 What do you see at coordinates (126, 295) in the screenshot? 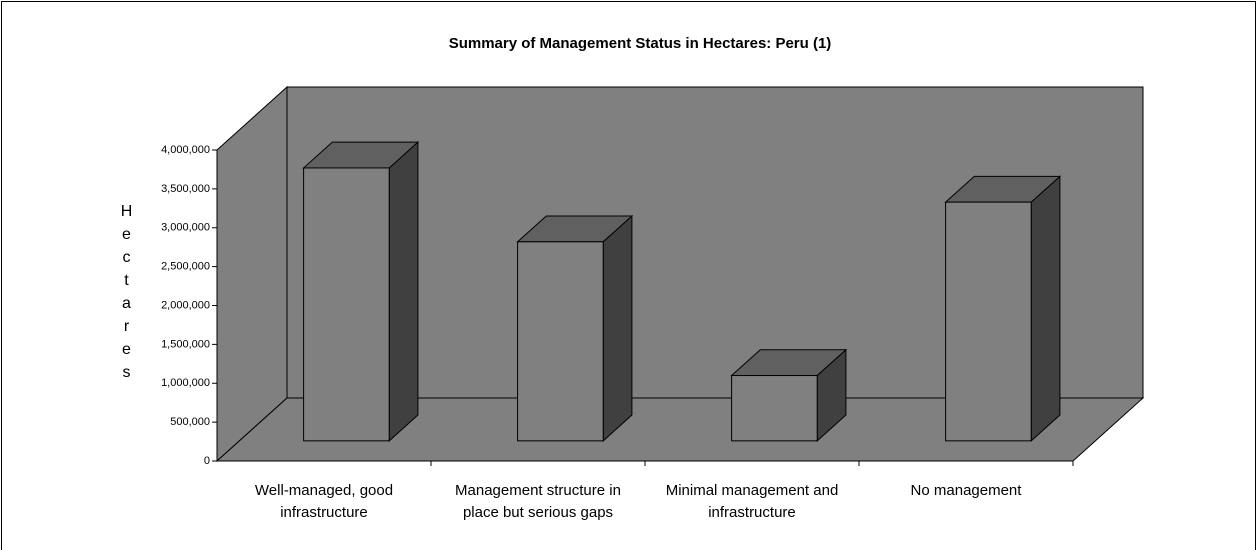
I see `y-axis-label: Hectares` at bounding box center [126, 295].